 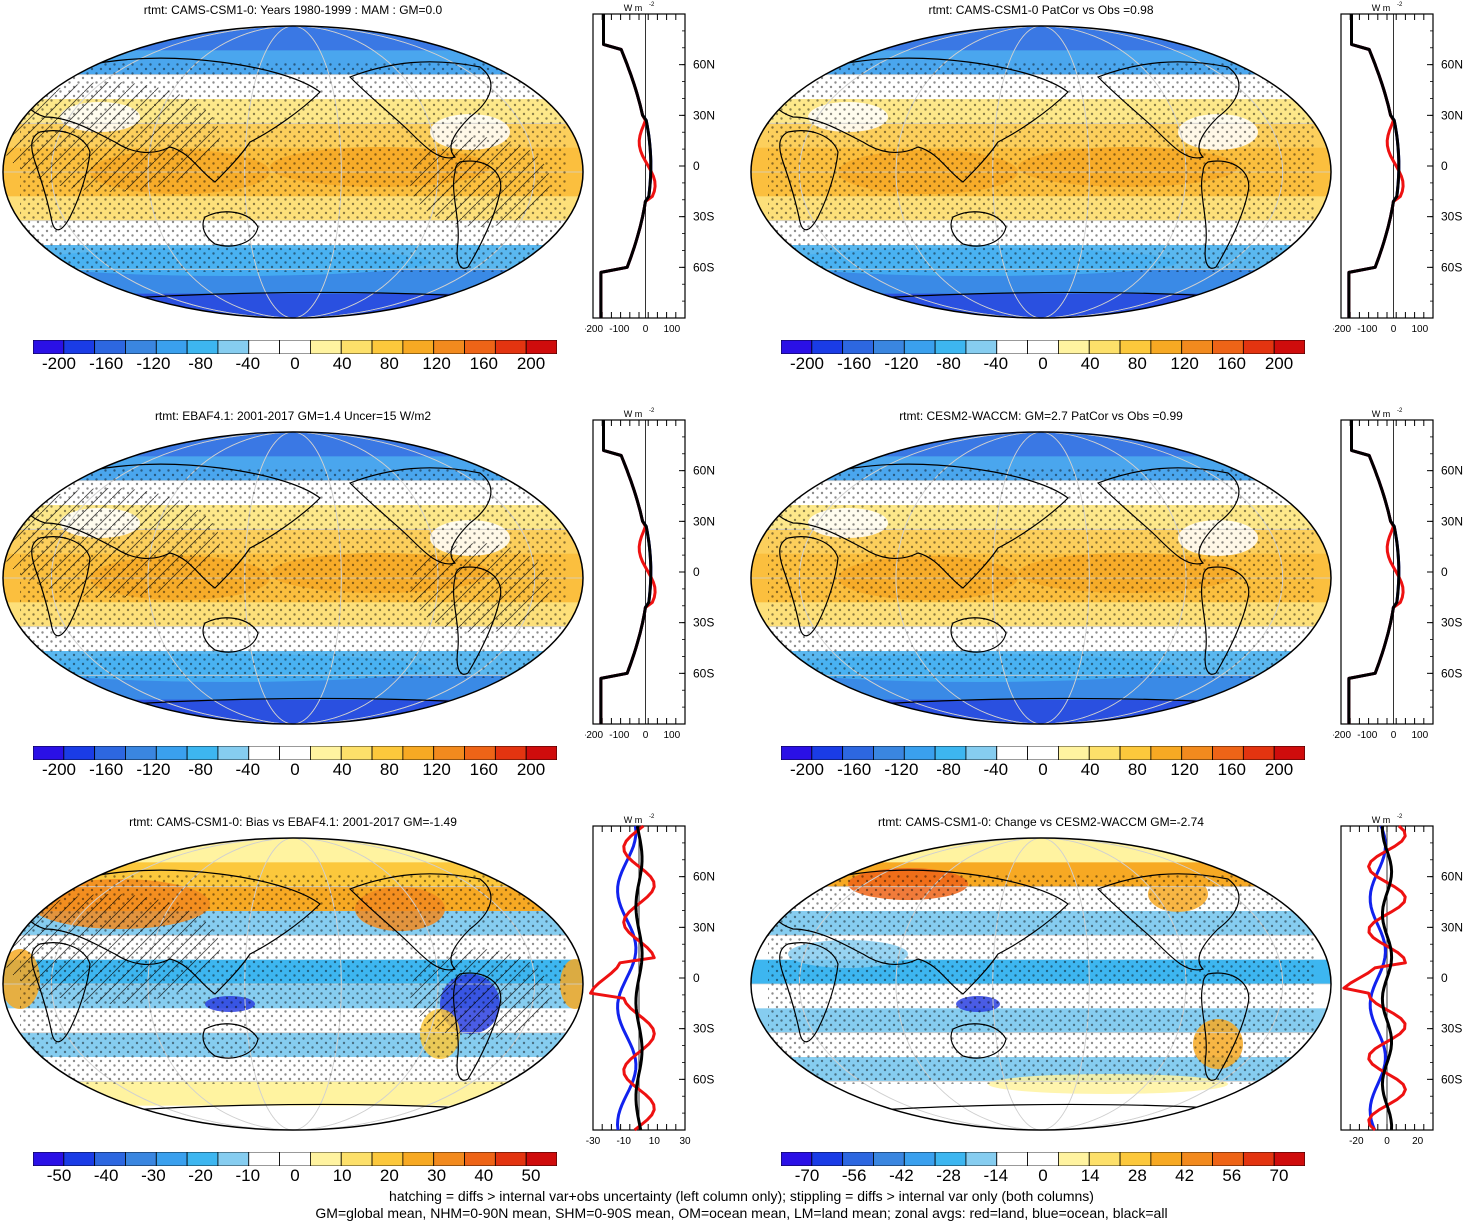 I want to click on color-bar-tick-label: 0, so click(x=295, y=363).